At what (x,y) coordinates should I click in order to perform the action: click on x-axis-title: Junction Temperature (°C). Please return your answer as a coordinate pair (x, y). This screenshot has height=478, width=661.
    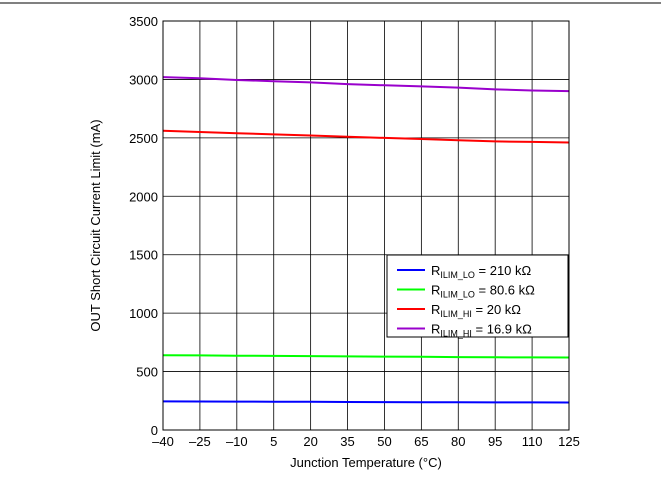
    Looking at the image, I should click on (366, 462).